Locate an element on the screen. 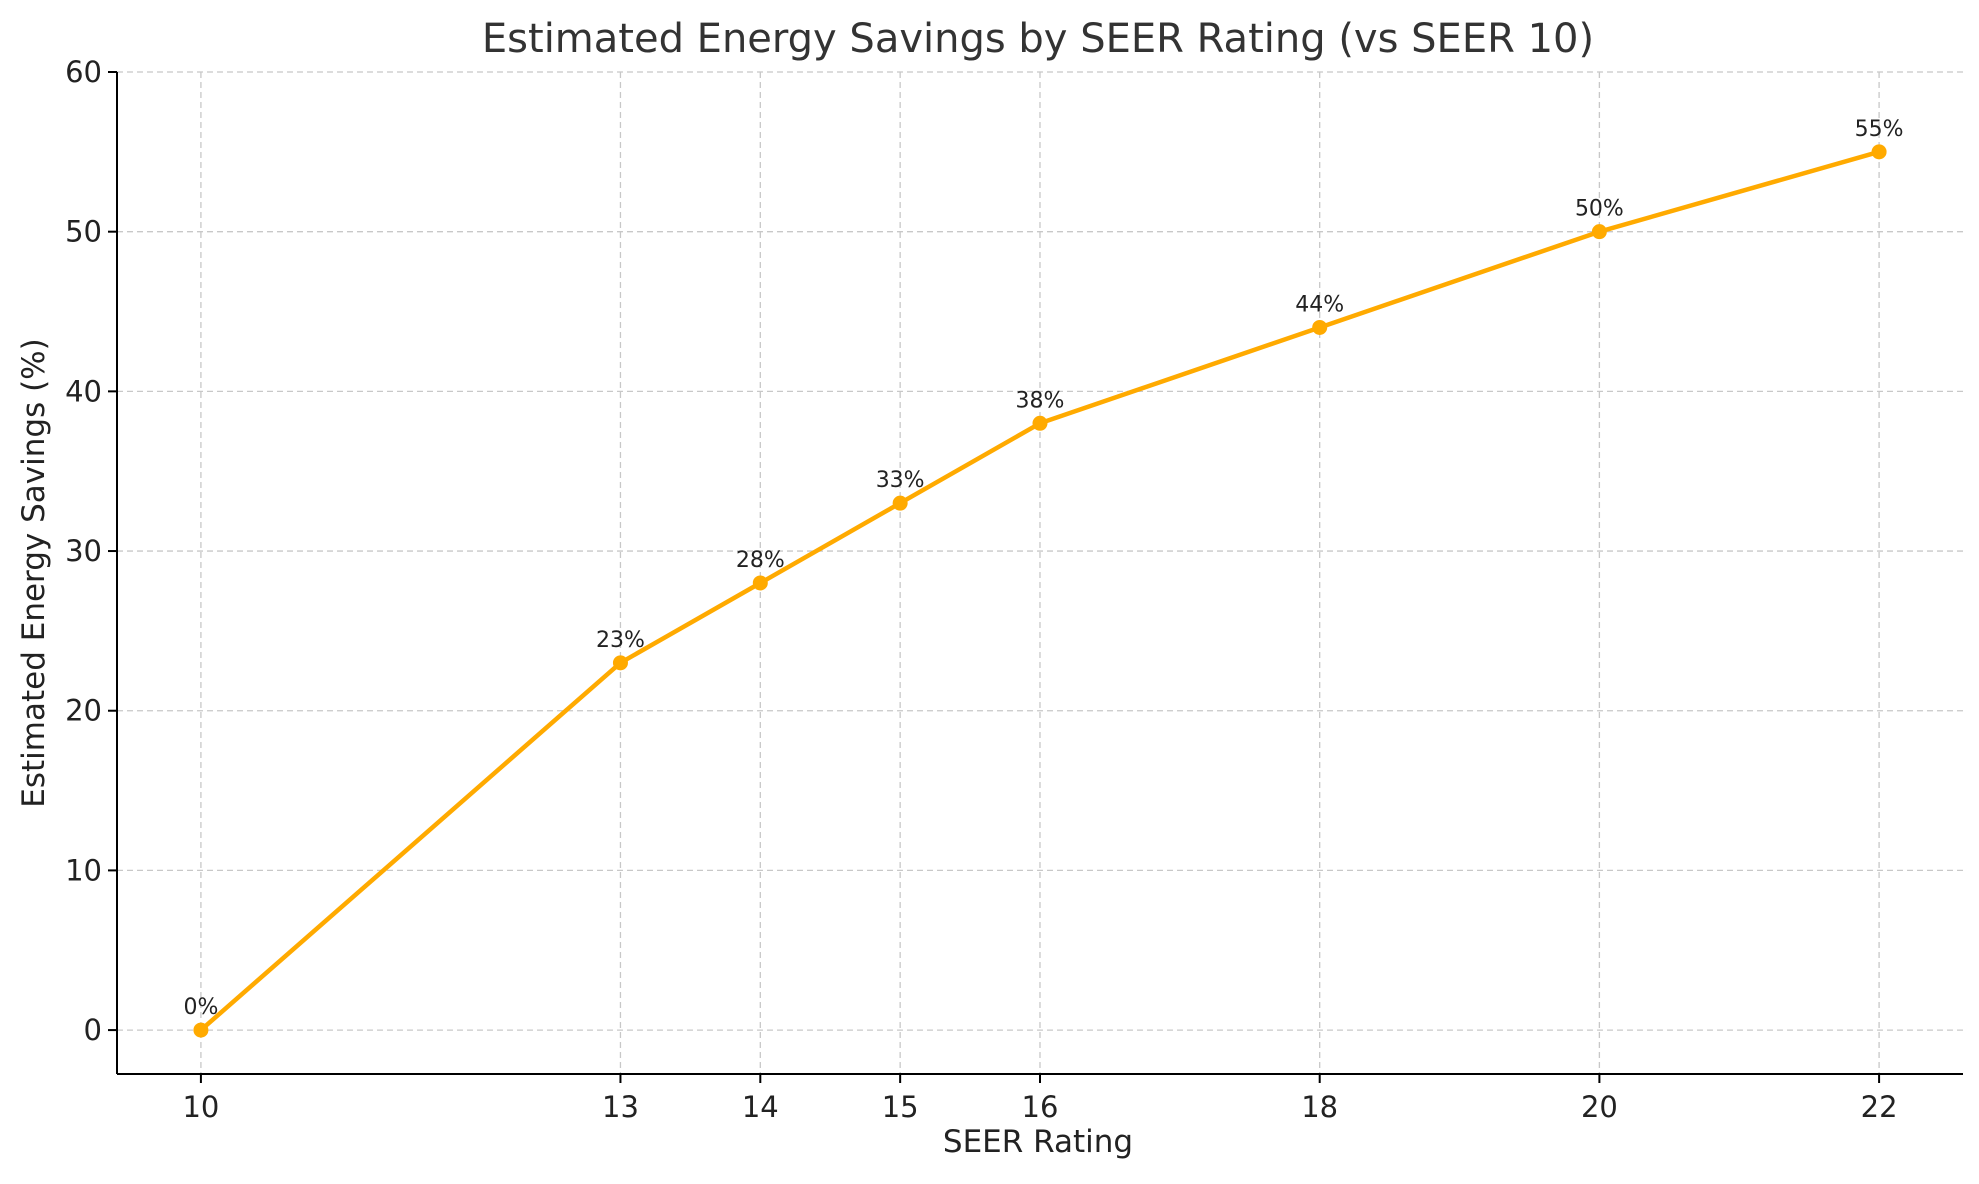  y-tick-label: 0 is located at coordinates (93, 1030).